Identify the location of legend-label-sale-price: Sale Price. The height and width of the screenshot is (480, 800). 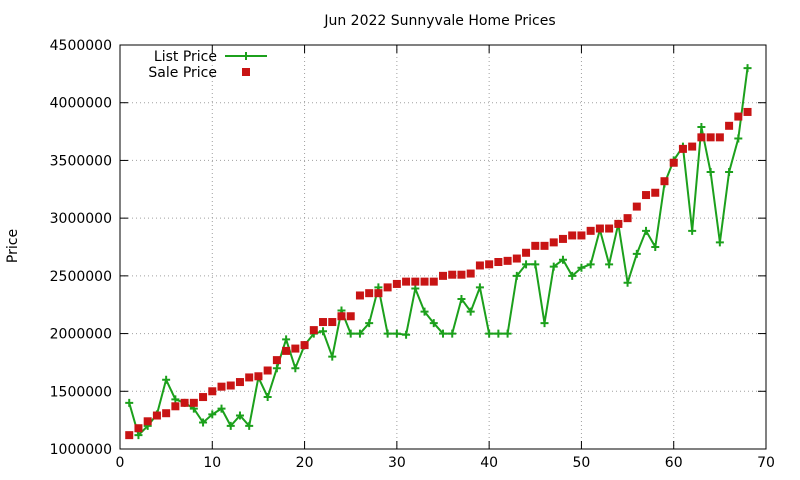
(182, 73).